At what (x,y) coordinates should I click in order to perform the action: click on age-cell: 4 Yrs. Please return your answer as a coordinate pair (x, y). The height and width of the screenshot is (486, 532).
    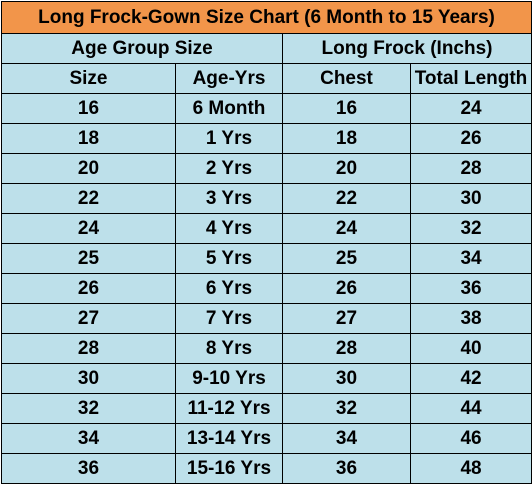
    Looking at the image, I should click on (229, 228).